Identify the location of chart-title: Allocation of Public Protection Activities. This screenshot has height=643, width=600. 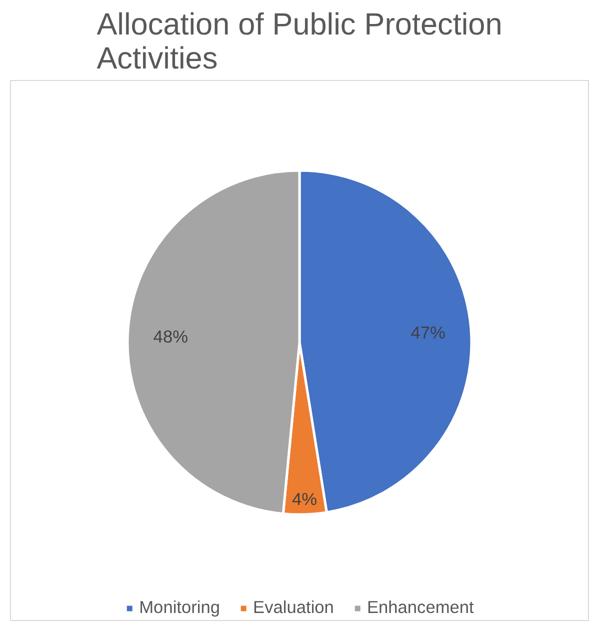
(299, 42).